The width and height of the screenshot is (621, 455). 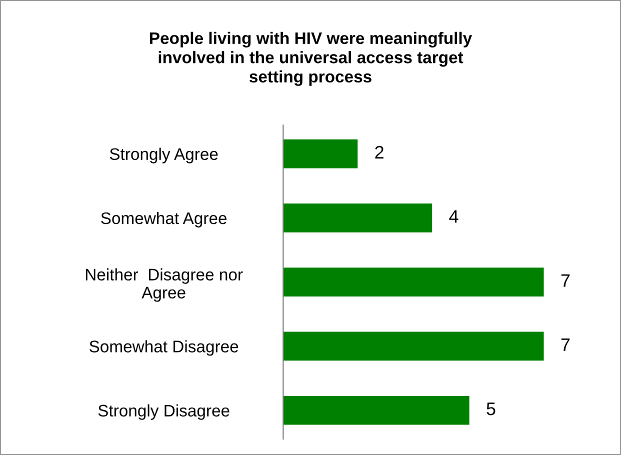 I want to click on data-label: 4, so click(x=453, y=216).